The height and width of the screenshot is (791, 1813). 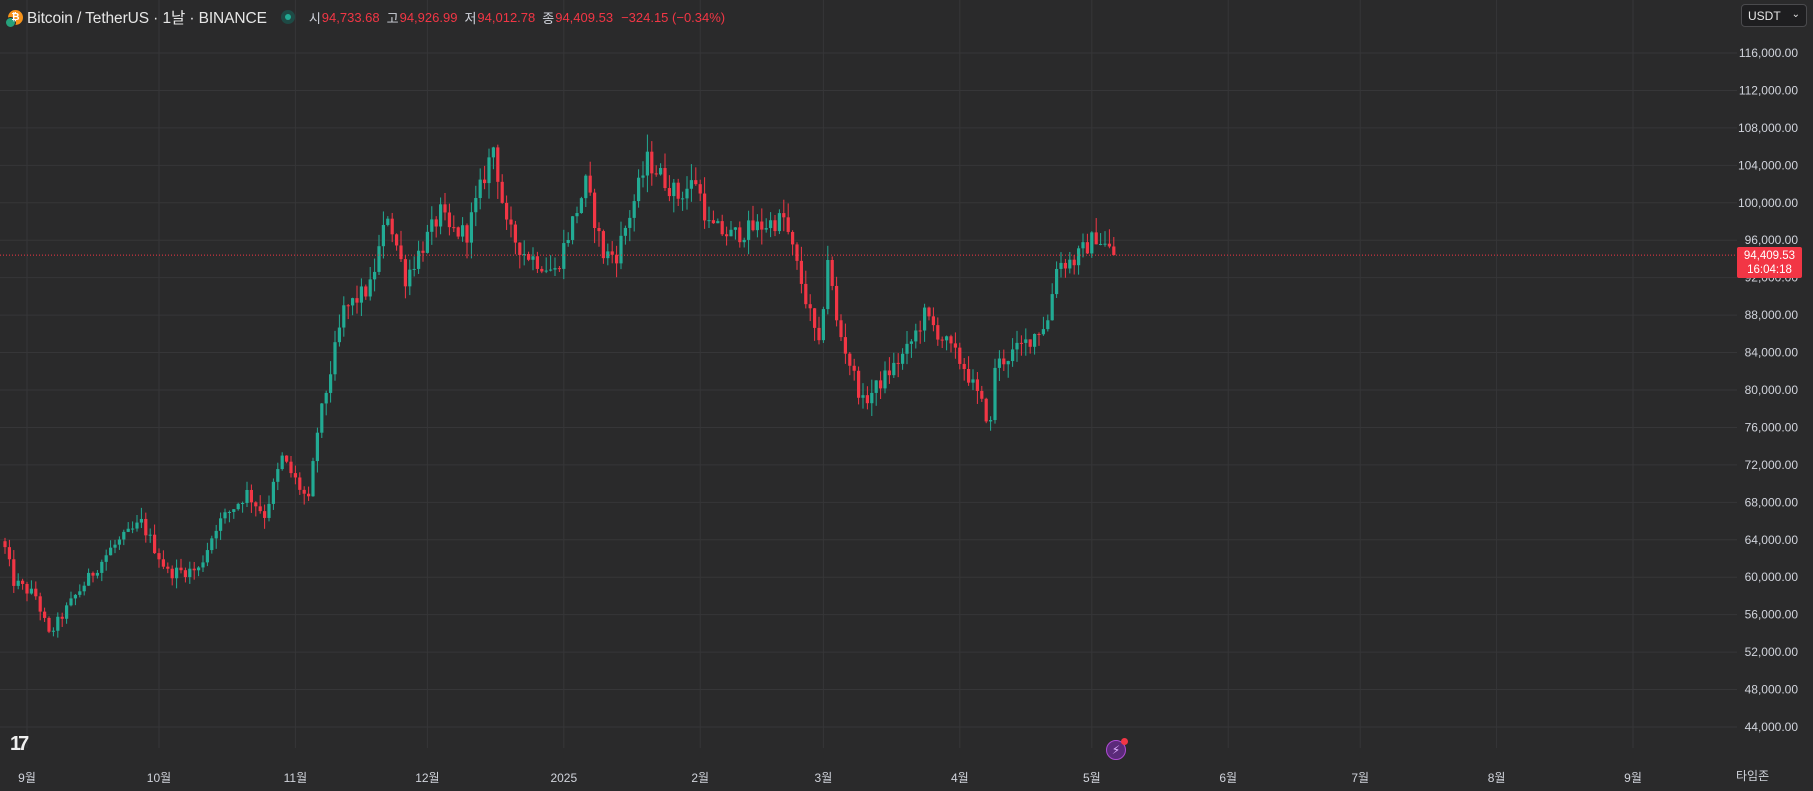 I want to click on x-tick-label: 7월, so click(x=1360, y=778).